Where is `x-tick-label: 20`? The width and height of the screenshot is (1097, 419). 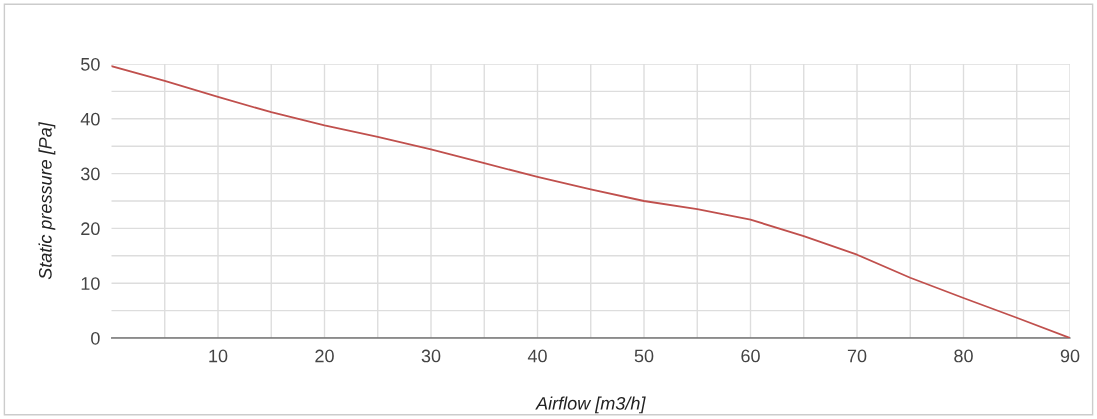 x-tick-label: 20 is located at coordinates (324, 356).